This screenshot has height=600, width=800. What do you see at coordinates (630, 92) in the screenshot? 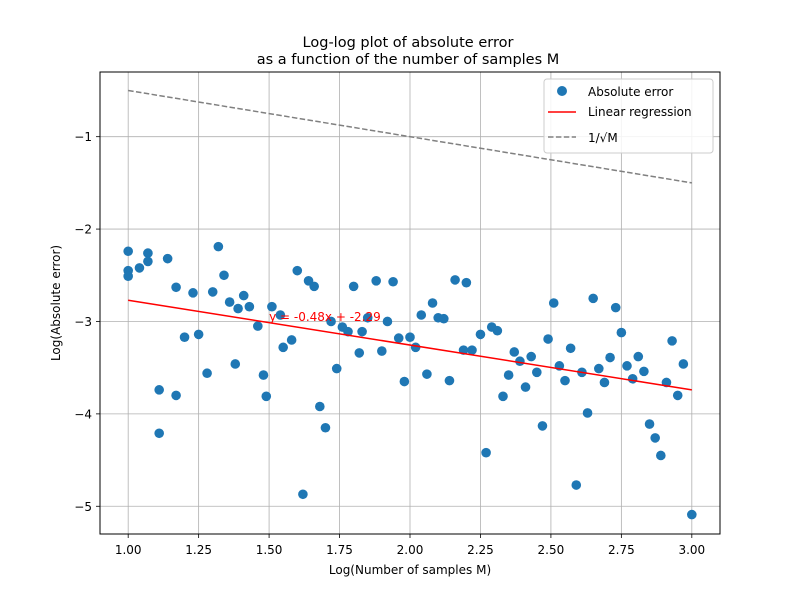
I see `legend-label-absolute-error: Absolute error` at bounding box center [630, 92].